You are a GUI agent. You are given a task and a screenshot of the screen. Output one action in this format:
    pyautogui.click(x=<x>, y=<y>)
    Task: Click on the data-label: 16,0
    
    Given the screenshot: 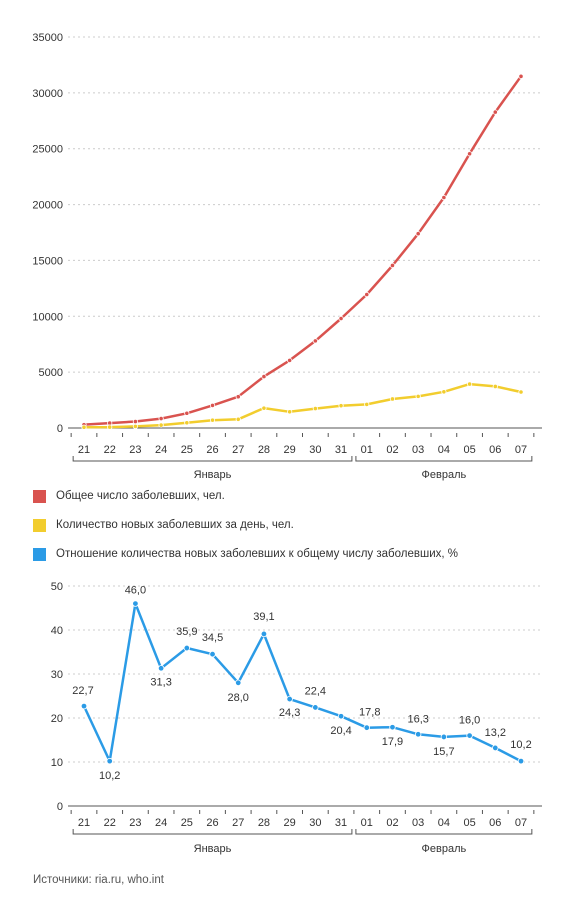 What is the action you would take?
    pyautogui.click(x=469, y=721)
    